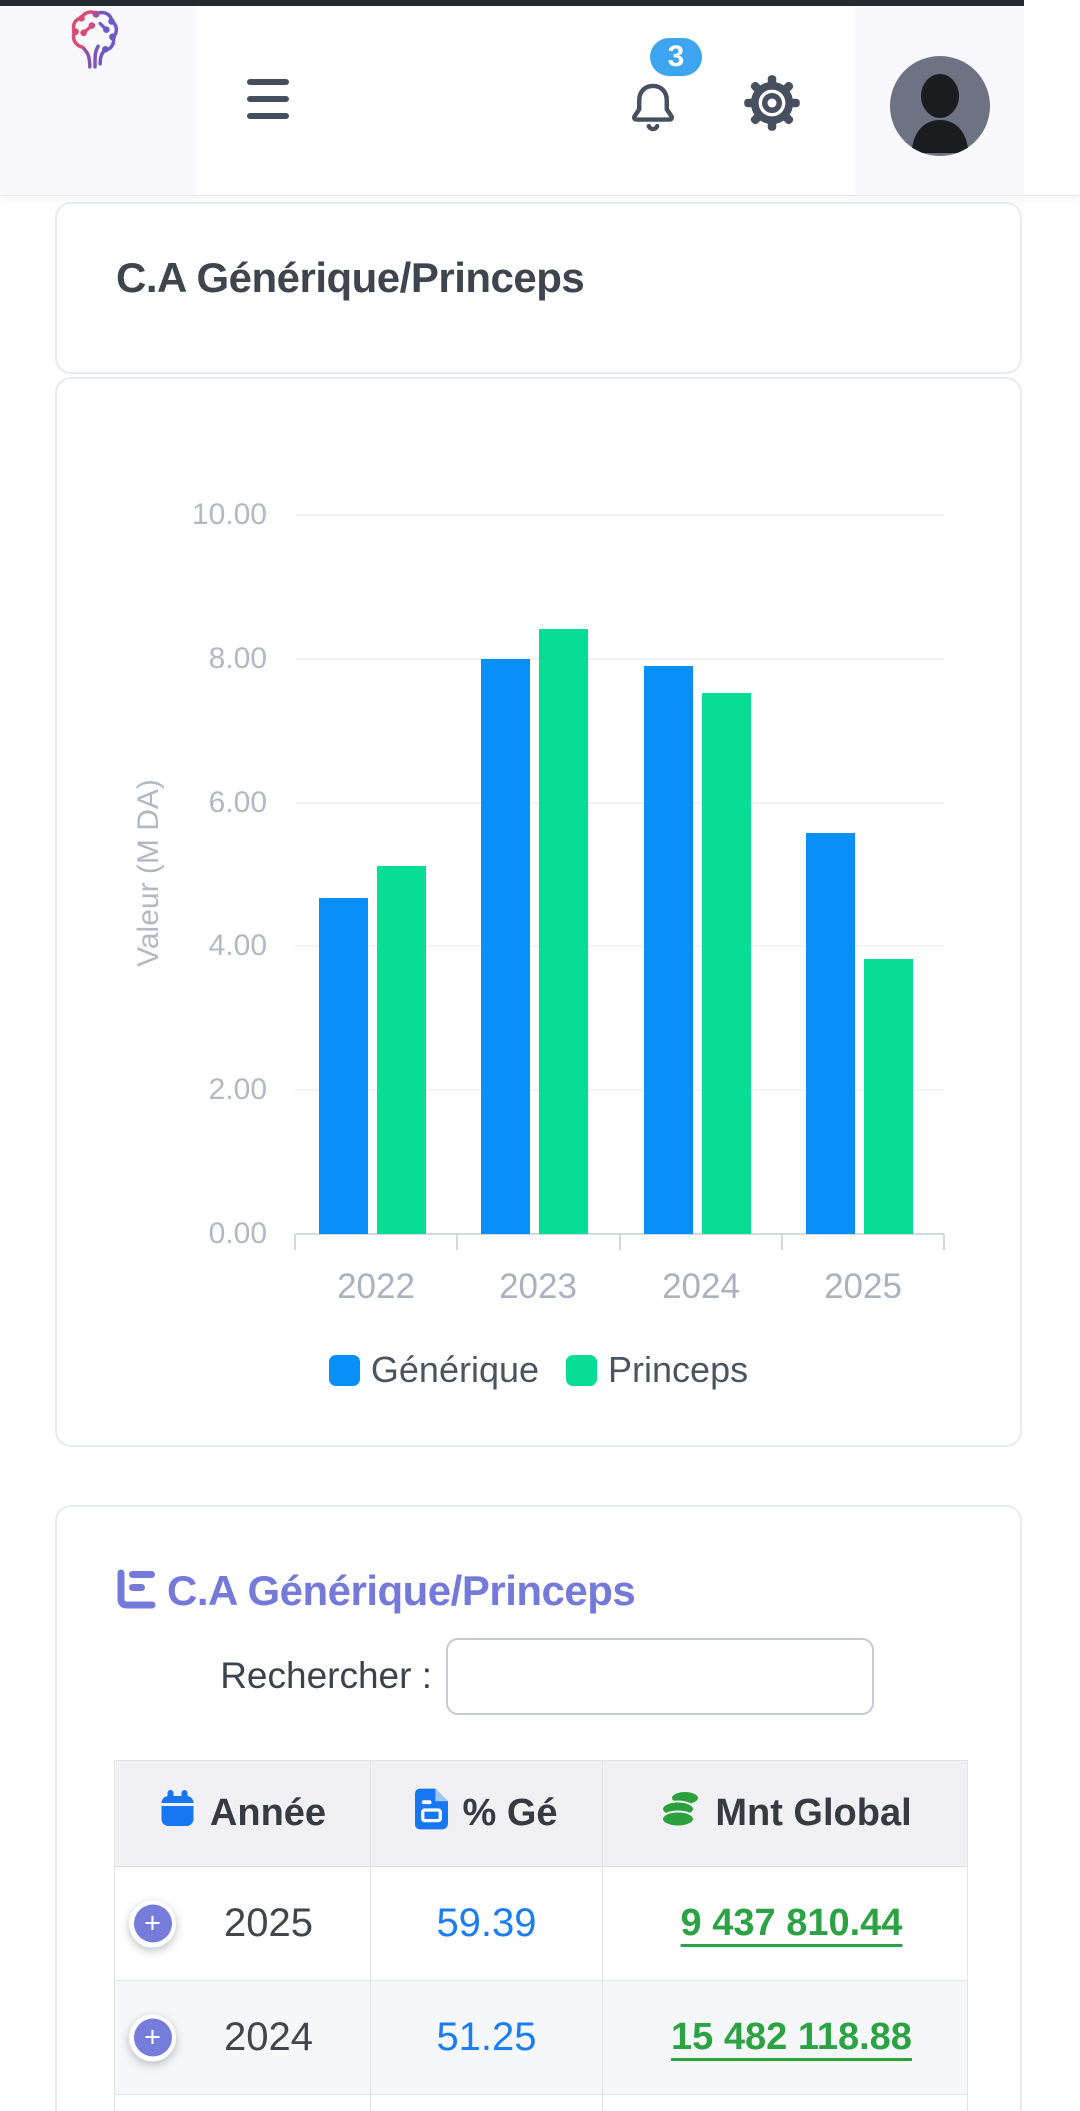 The image size is (1080, 2111). I want to click on bar-chart-icon, so click(136, 1591).